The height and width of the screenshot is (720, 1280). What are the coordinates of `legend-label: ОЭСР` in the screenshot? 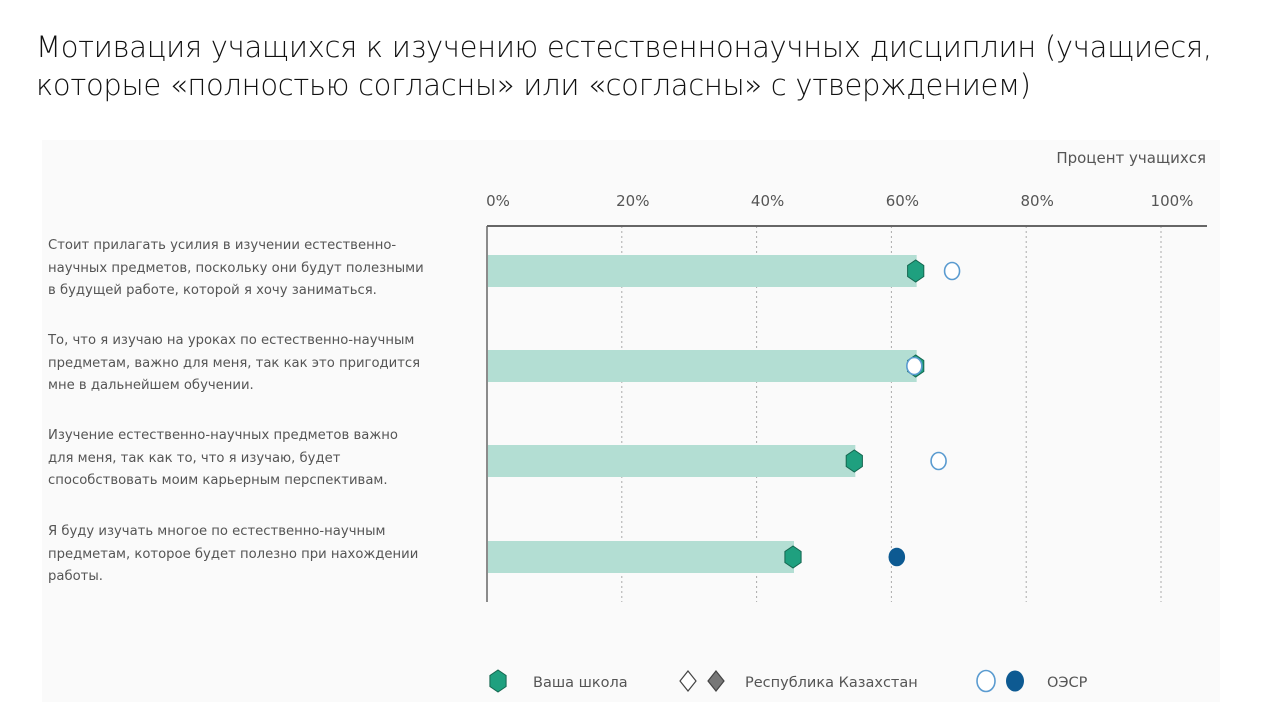 It's located at (1067, 683).